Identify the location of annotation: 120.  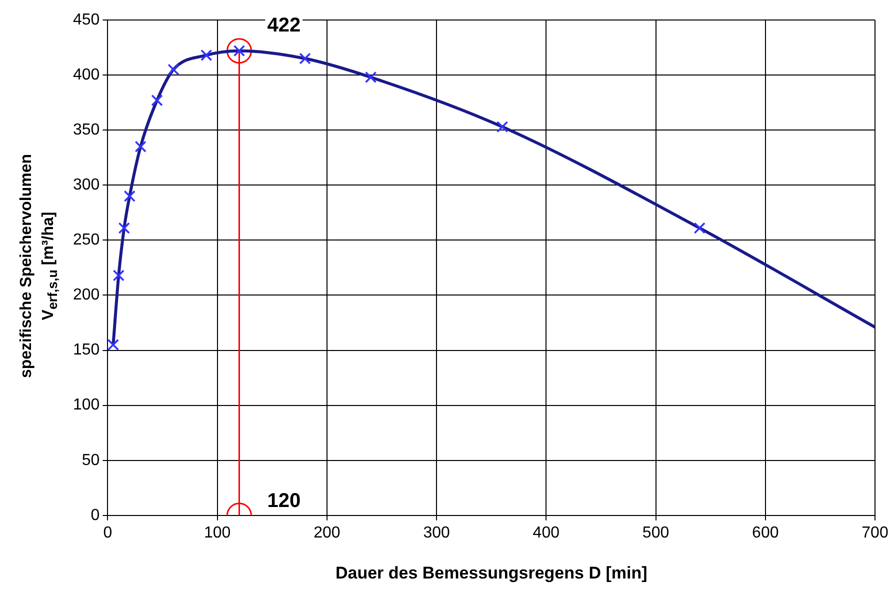
(284, 501).